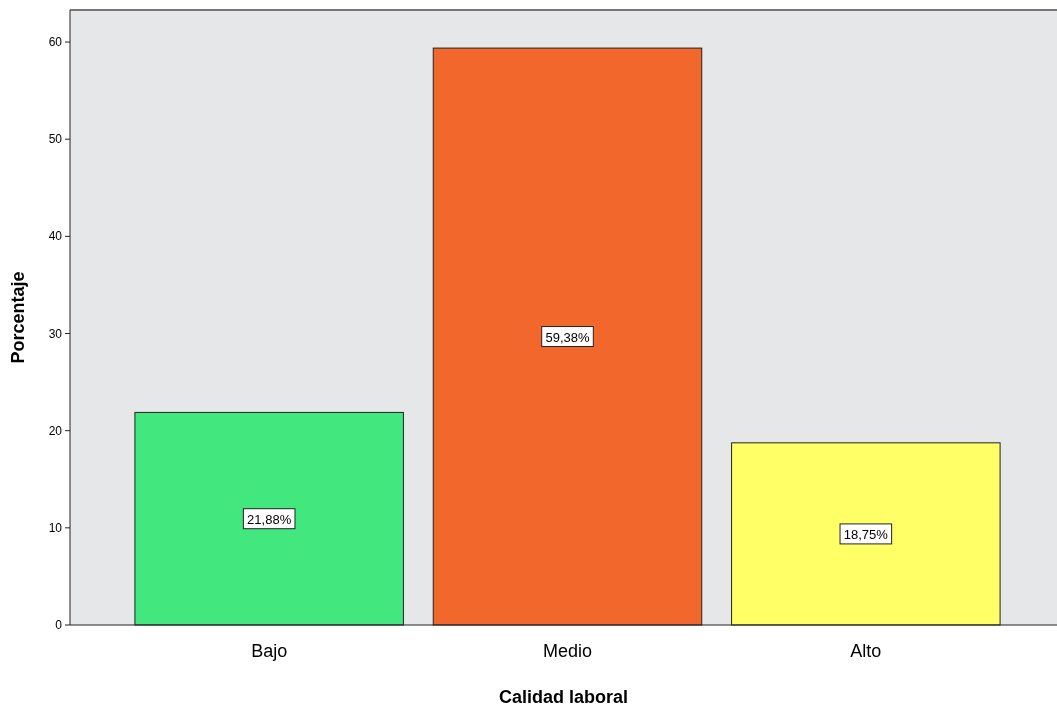 This screenshot has height=711, width=1057. What do you see at coordinates (269, 519) in the screenshot?
I see `data-label: 21,88%` at bounding box center [269, 519].